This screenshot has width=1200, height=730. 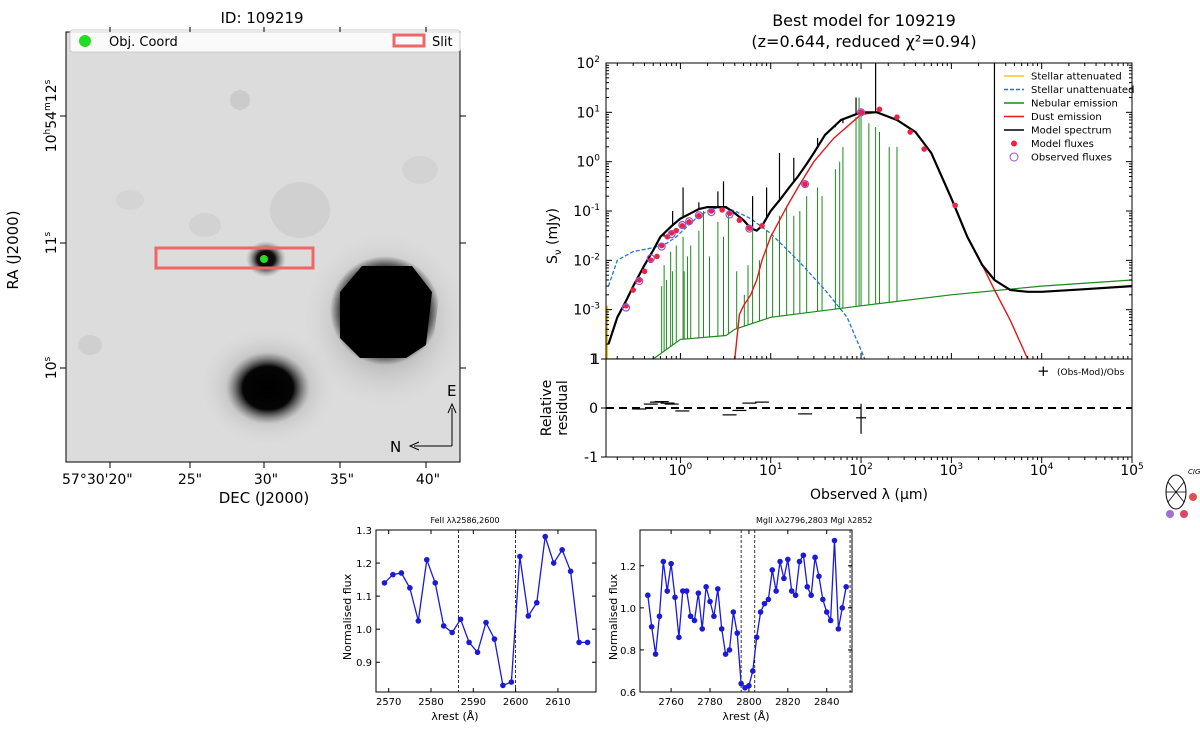 I want to click on object-marker, so click(x=264, y=259).